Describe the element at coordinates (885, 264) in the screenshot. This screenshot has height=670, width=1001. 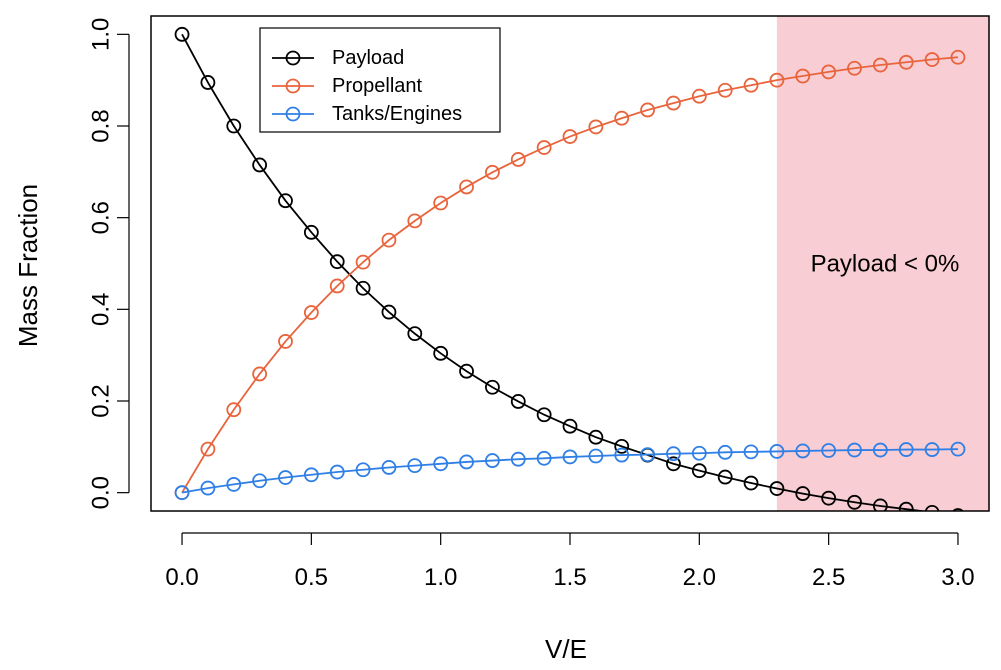
I see `shaded-region-label: Payload < 0%` at that location.